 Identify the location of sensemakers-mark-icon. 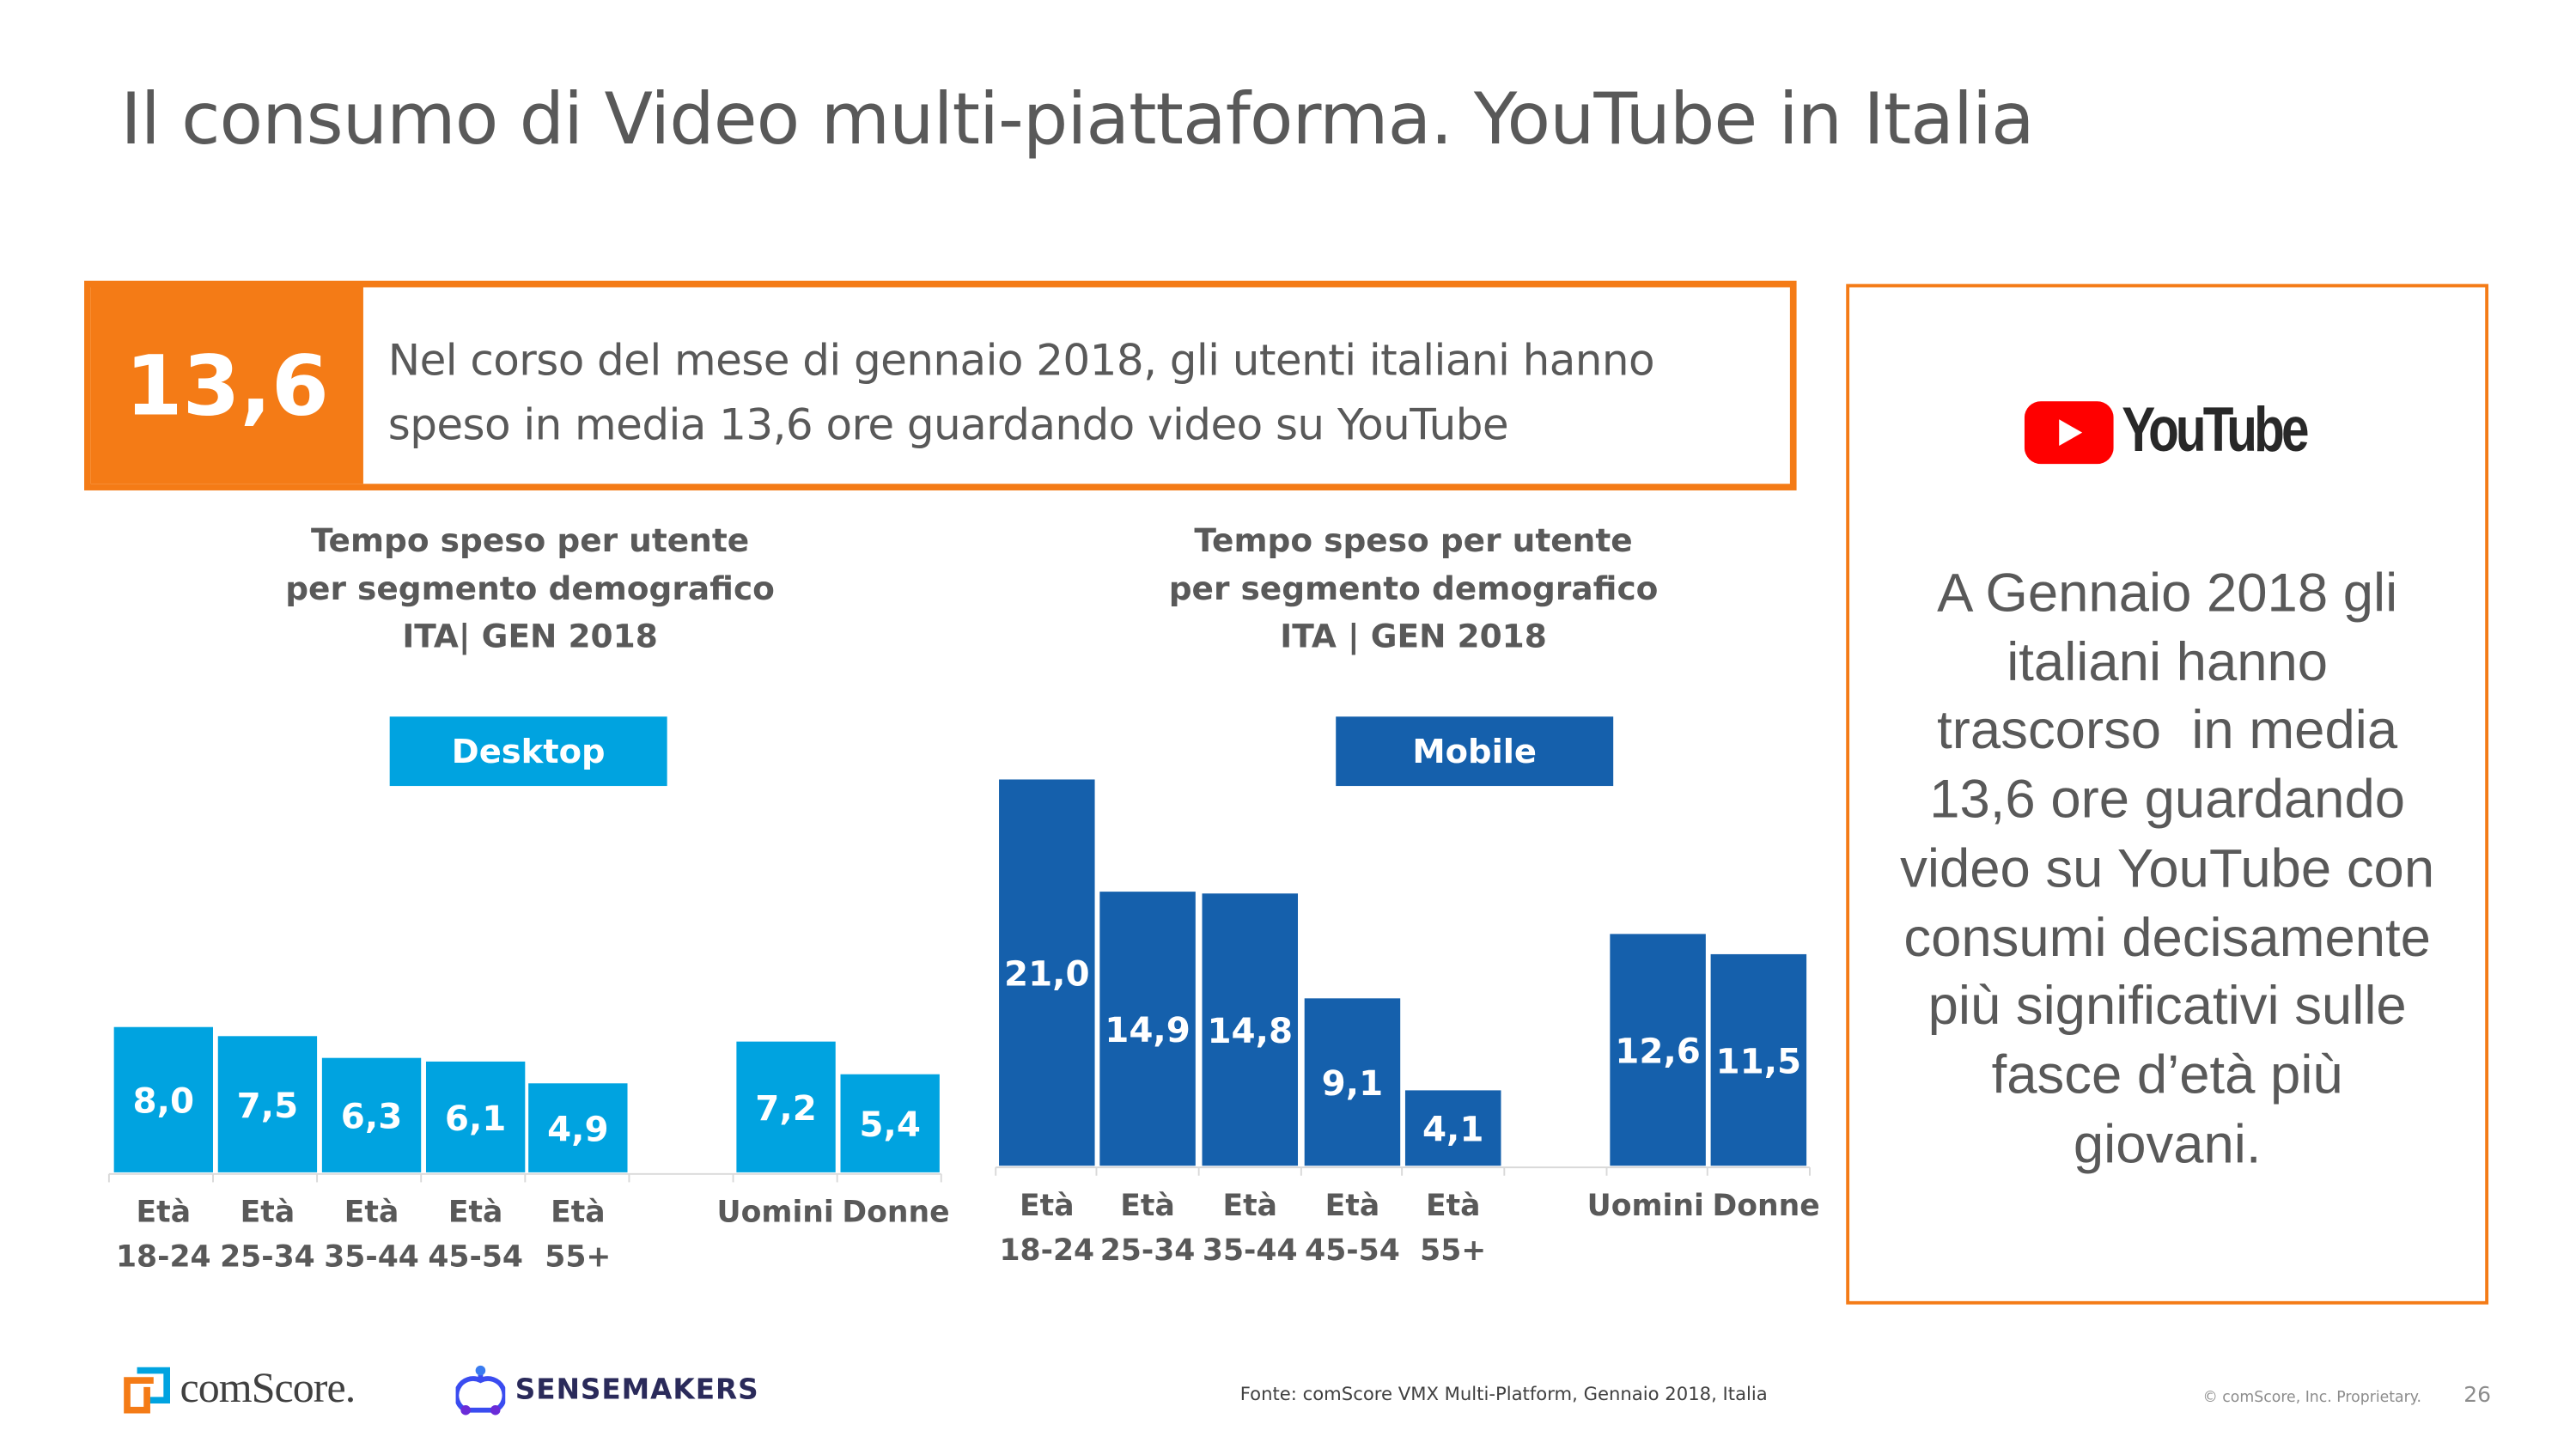
(480, 1390).